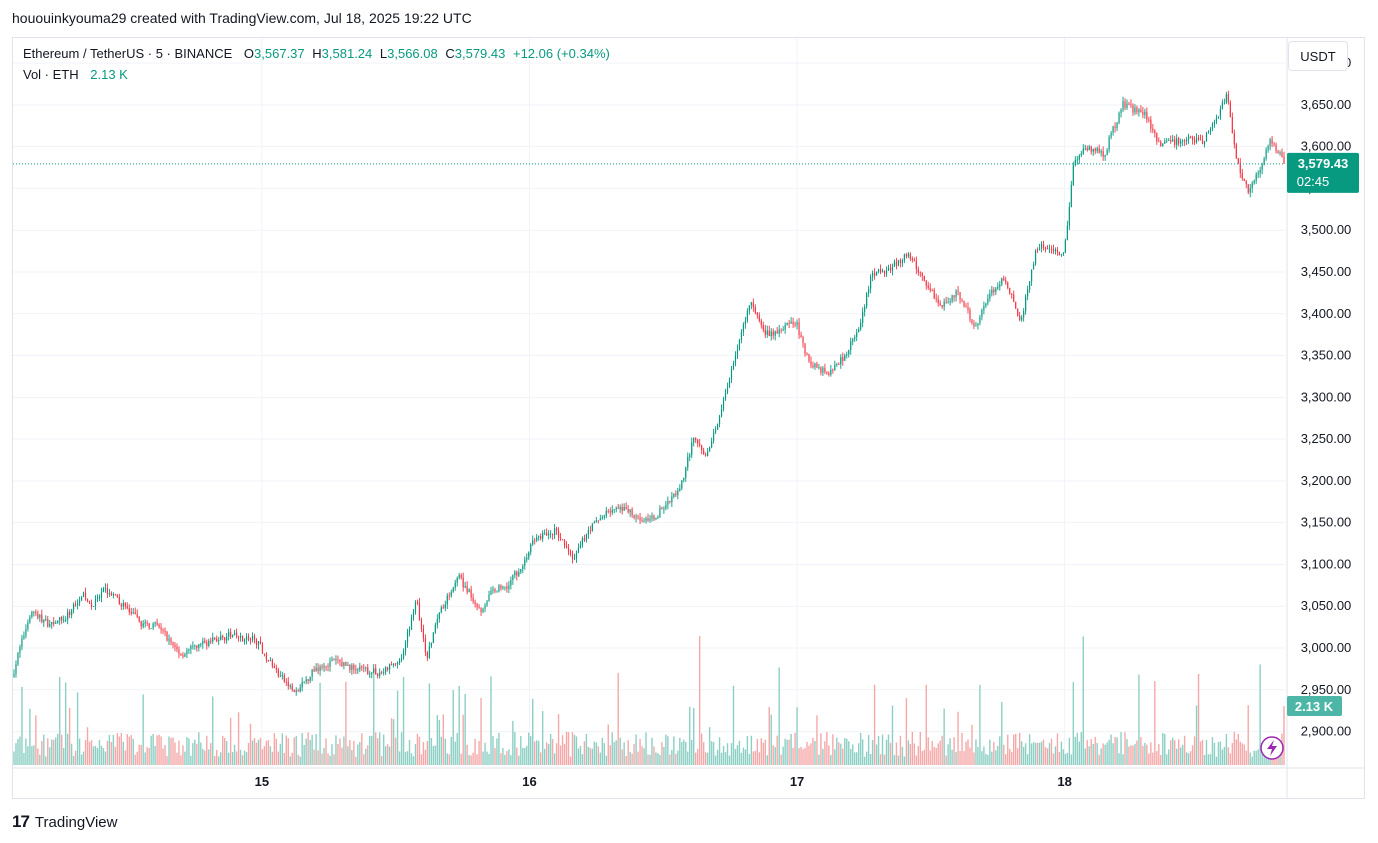  I want to click on currency-button: USDT, so click(1318, 56).